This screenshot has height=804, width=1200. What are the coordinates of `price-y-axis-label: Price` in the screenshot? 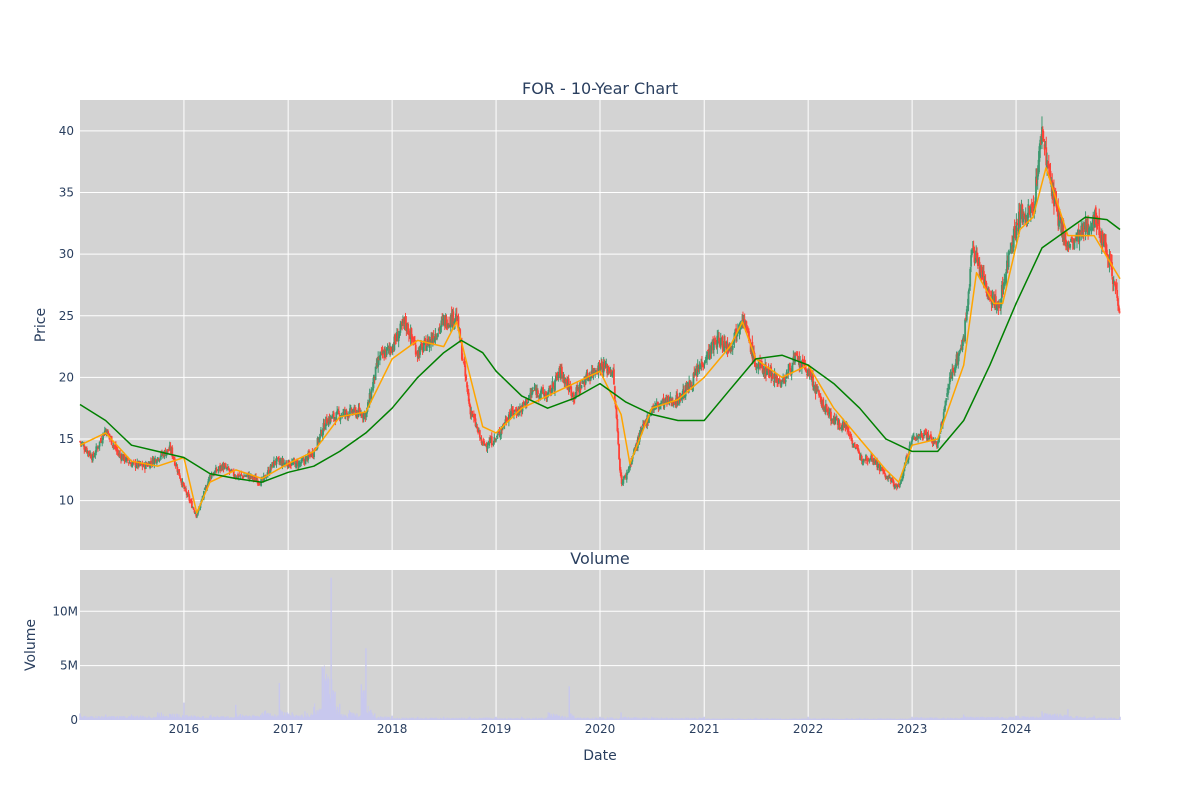 It's located at (41, 325).